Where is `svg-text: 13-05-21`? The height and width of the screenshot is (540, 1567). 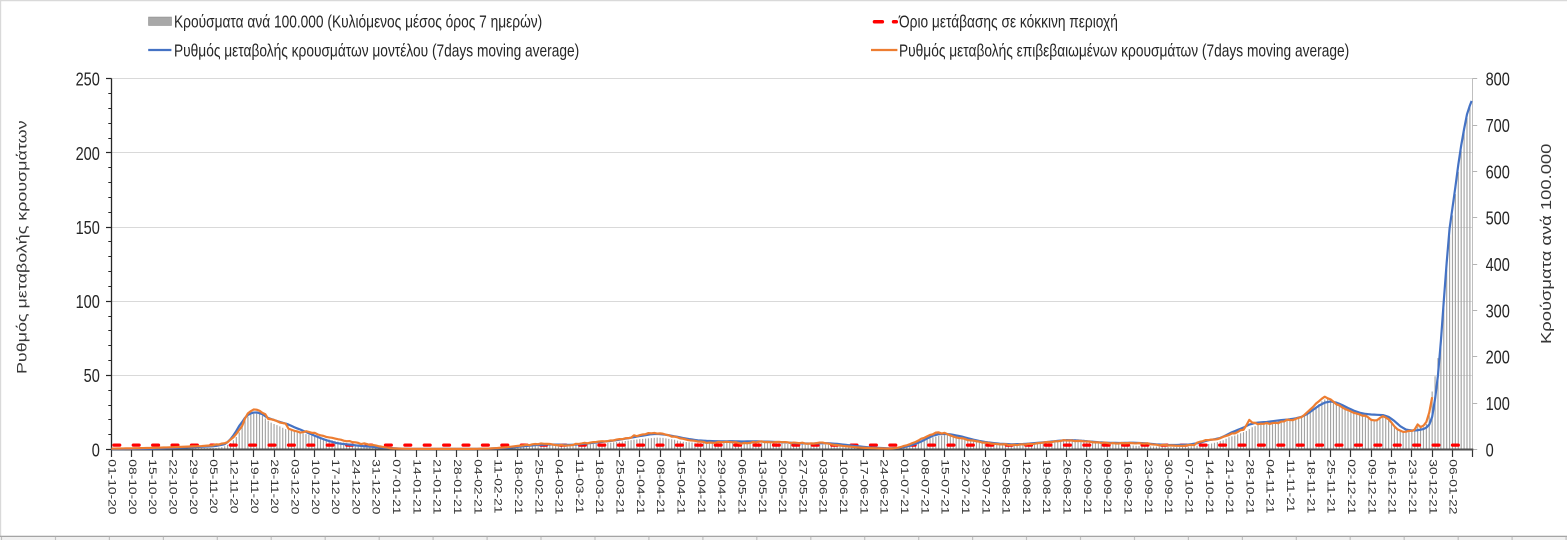
svg-text: 13-05-21 is located at coordinates (762, 486).